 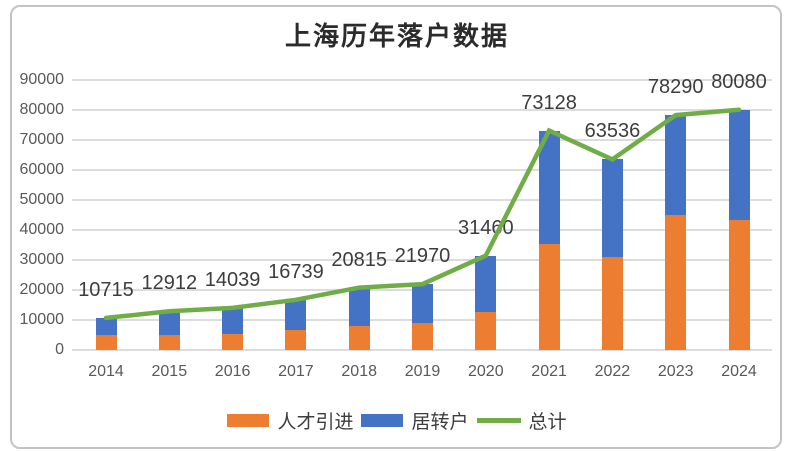 I want to click on x-axis-tick-label: 2023, so click(x=675, y=371).